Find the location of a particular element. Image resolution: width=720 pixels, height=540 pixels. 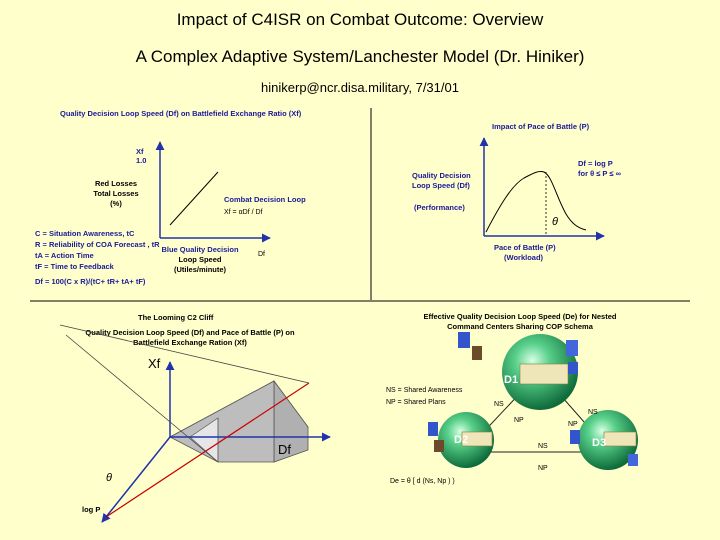

console-panel-d1 is located at coordinates (544, 374).